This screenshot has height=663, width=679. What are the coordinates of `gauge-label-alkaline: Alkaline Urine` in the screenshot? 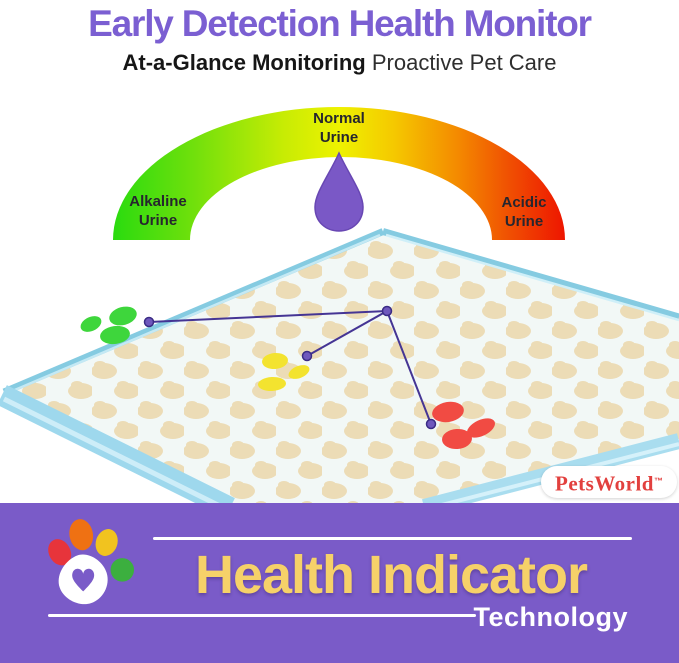 It's located at (158, 211).